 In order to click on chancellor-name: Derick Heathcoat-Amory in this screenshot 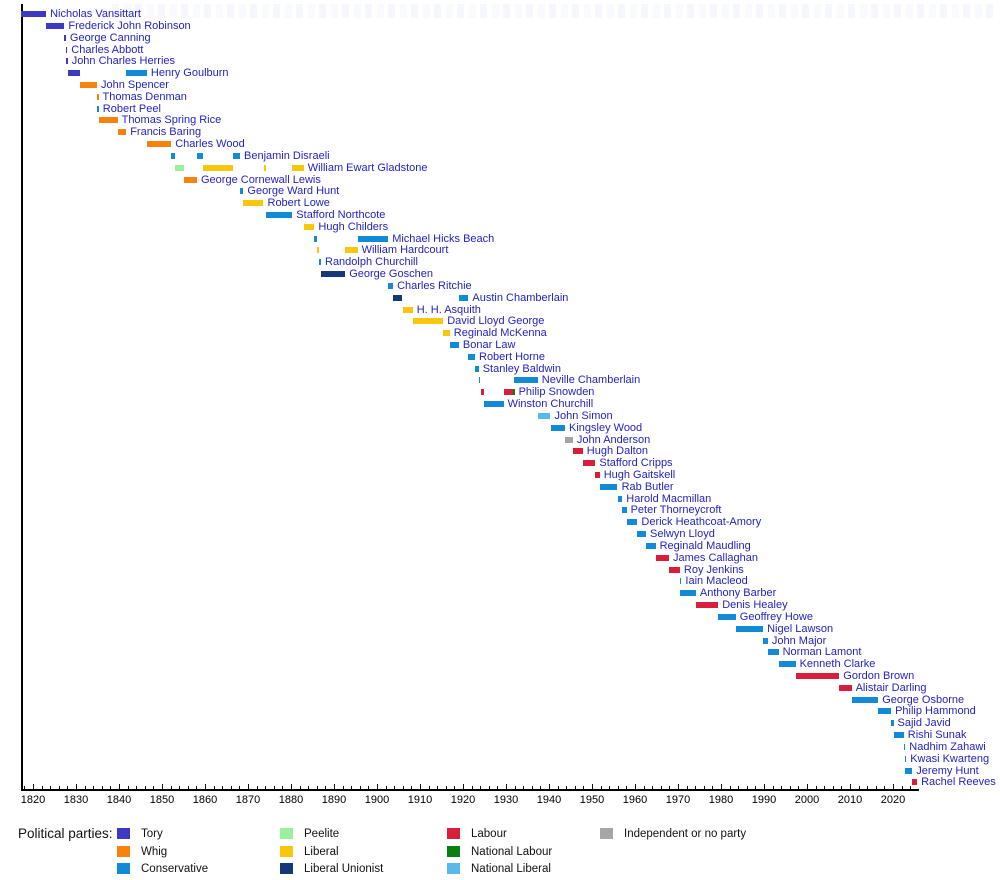, I will do `click(701, 522)`.